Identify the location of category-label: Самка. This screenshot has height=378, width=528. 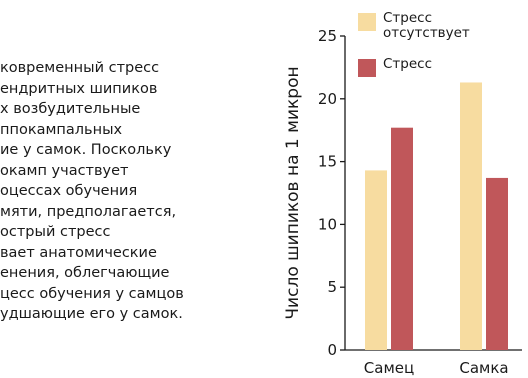
(483, 368).